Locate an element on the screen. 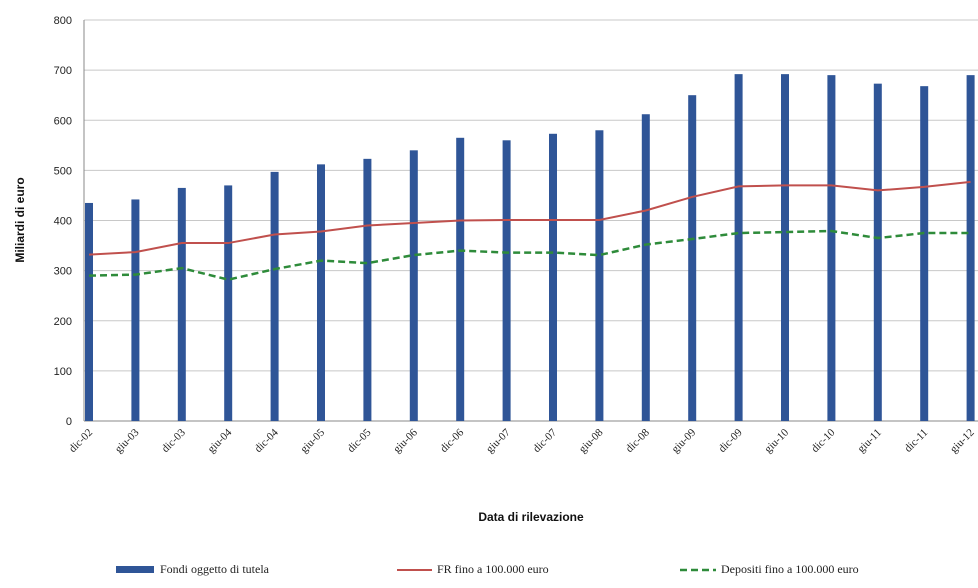  x-tick-label: dic-04 is located at coordinates (266, 440).